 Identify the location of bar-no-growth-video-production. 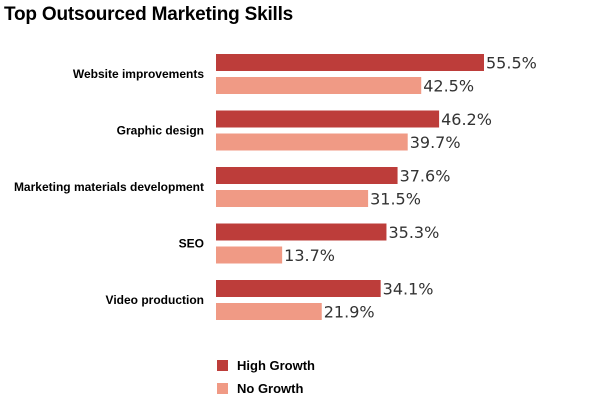
(269, 311).